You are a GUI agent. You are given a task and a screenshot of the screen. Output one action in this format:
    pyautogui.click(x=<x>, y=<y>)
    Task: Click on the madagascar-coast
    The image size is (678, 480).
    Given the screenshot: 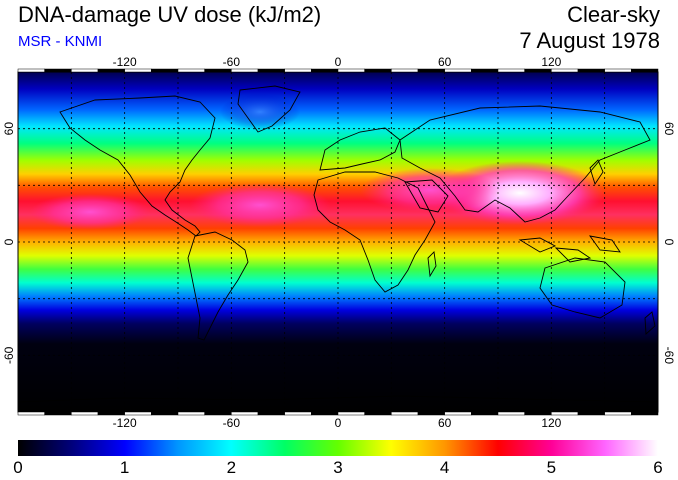 What is the action you would take?
    pyautogui.click(x=432, y=264)
    